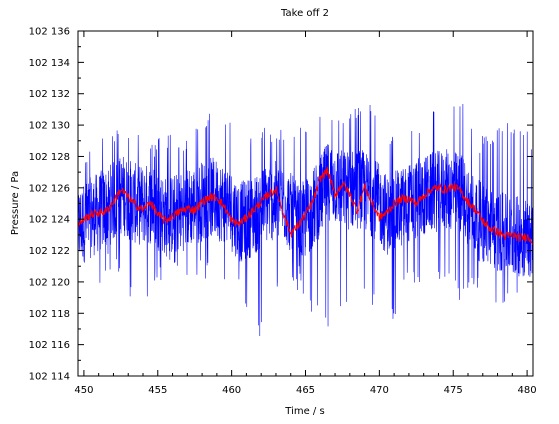 Image resolution: width=559 pixels, height=424 pixels. I want to click on x-tick-label: 455, so click(157, 390).